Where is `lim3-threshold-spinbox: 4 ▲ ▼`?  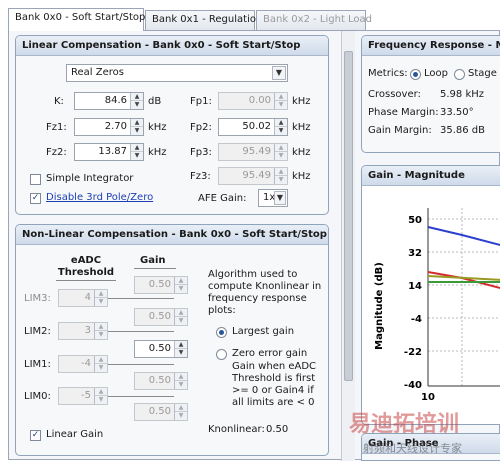 lim3-threshold-spinbox: 4 ▲ ▼ is located at coordinates (83, 298).